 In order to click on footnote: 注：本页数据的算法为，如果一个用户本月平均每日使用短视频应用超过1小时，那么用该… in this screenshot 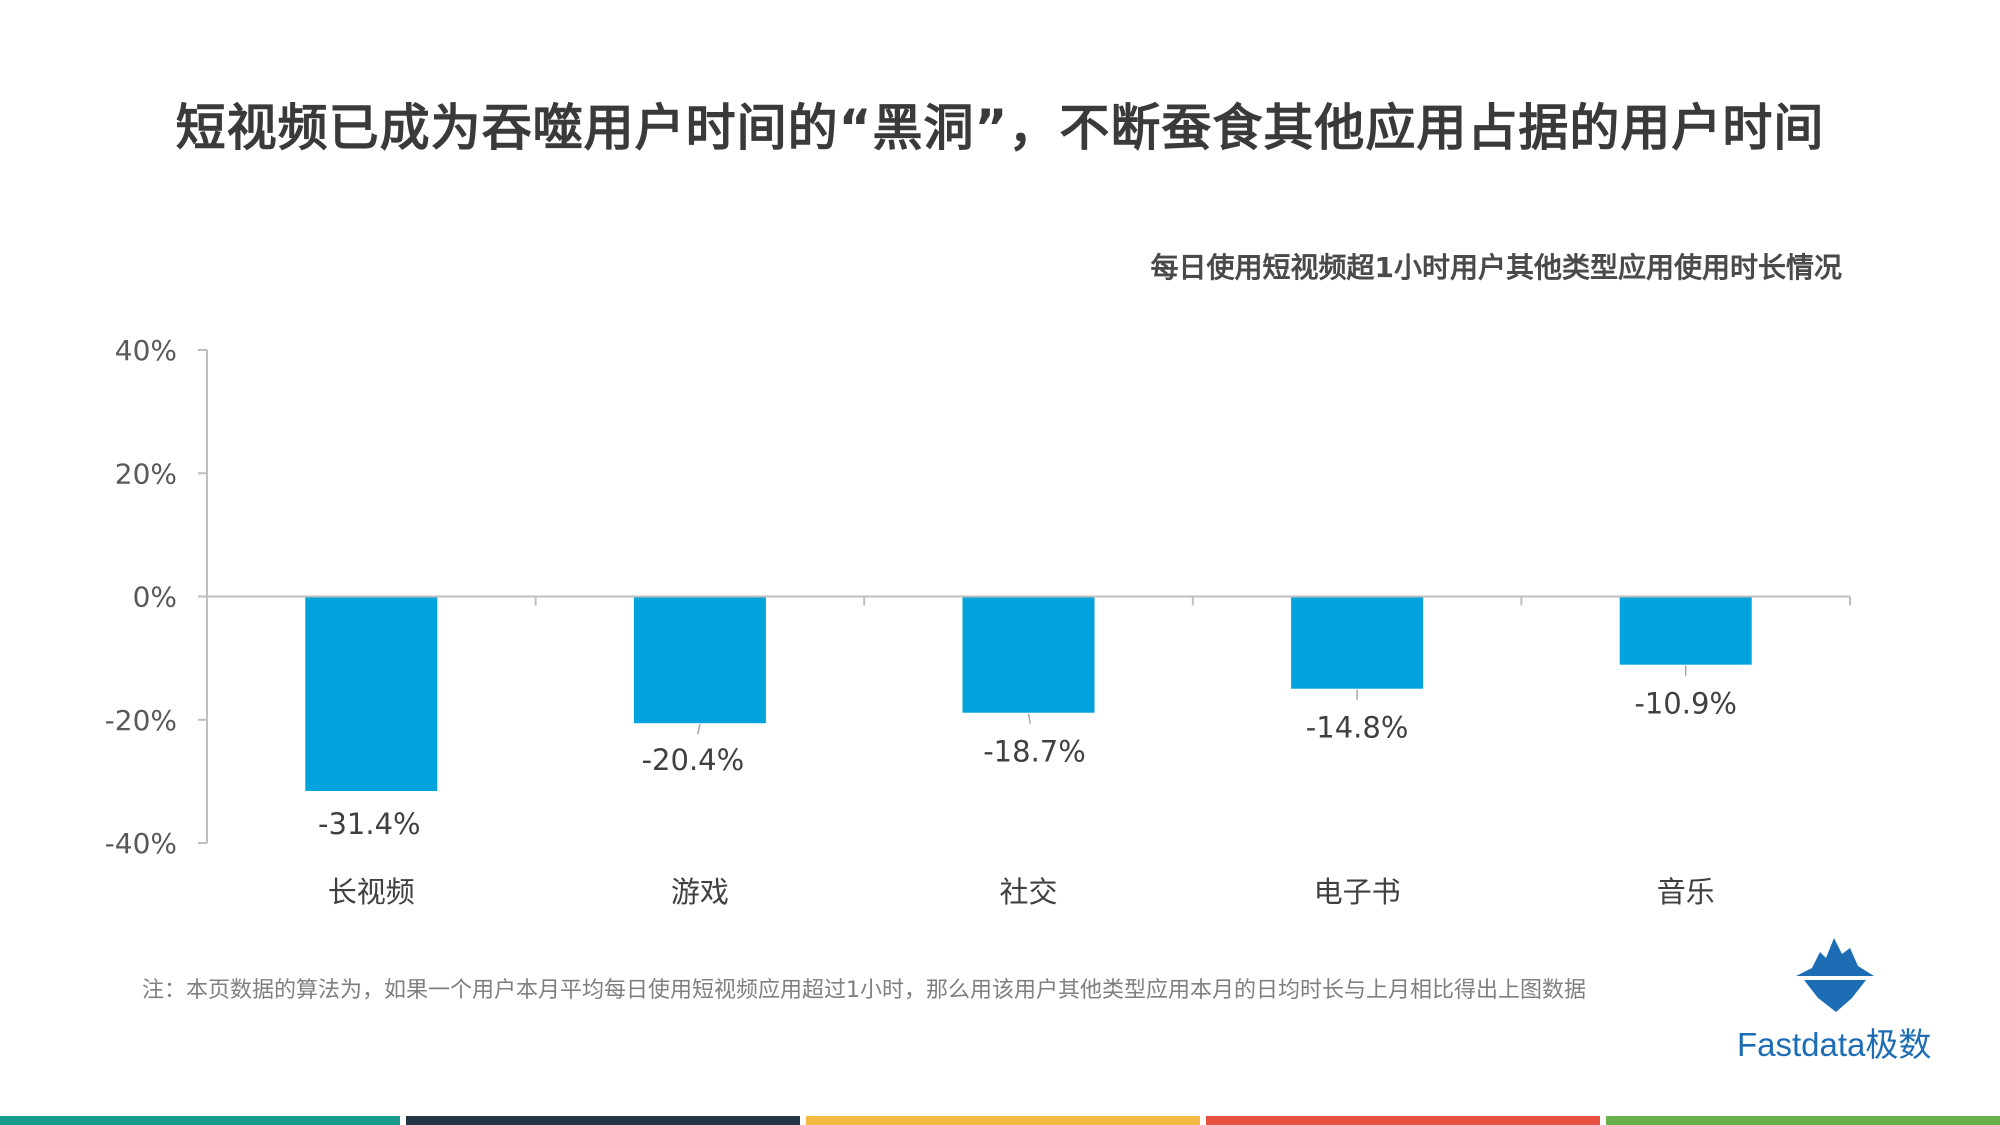, I will do `click(864, 990)`.